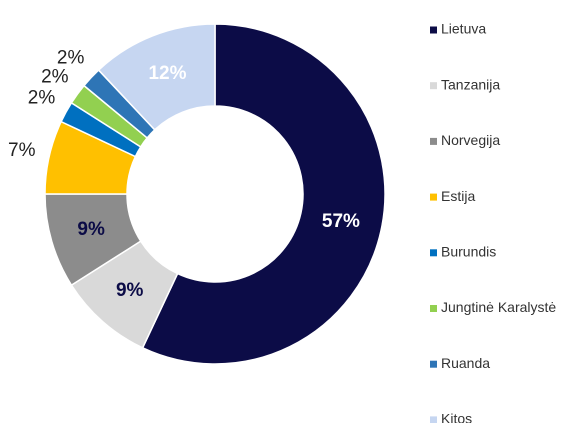 The image size is (584, 423). Describe the element at coordinates (458, 196) in the screenshot. I see `legend-label: Estija` at that location.